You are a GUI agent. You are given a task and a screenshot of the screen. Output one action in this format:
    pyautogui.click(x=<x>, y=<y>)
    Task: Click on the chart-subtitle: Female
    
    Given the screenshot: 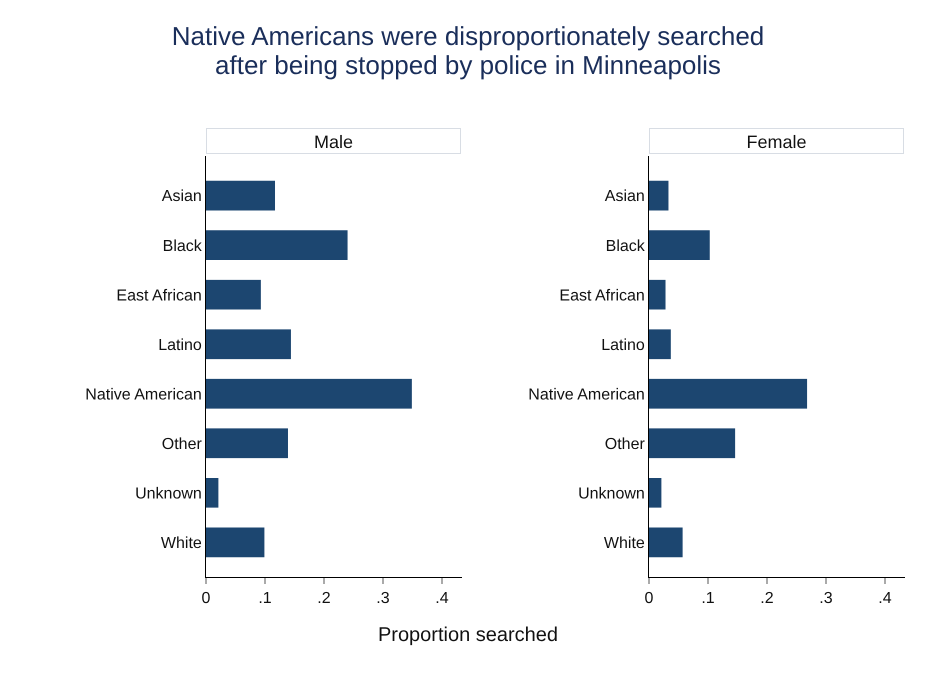 What is the action you would take?
    pyautogui.click(x=776, y=141)
    